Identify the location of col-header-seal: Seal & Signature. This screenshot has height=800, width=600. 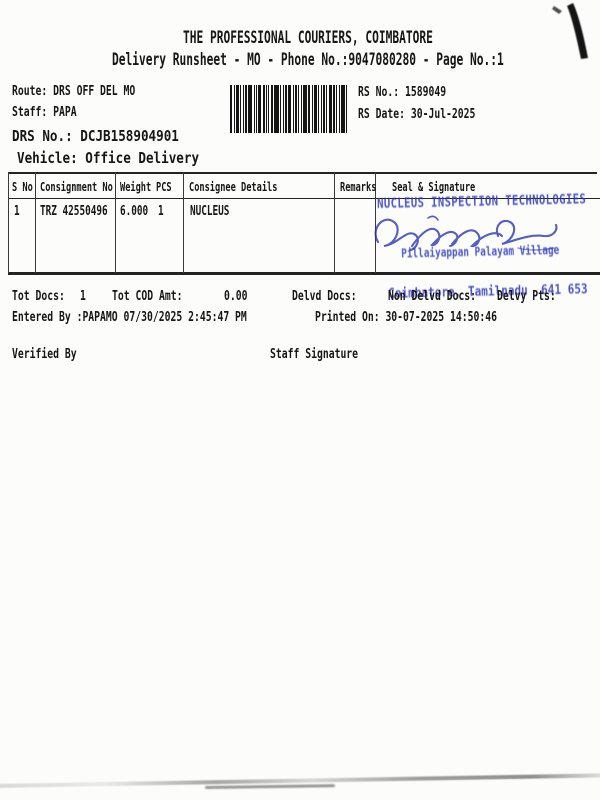
(434, 187).